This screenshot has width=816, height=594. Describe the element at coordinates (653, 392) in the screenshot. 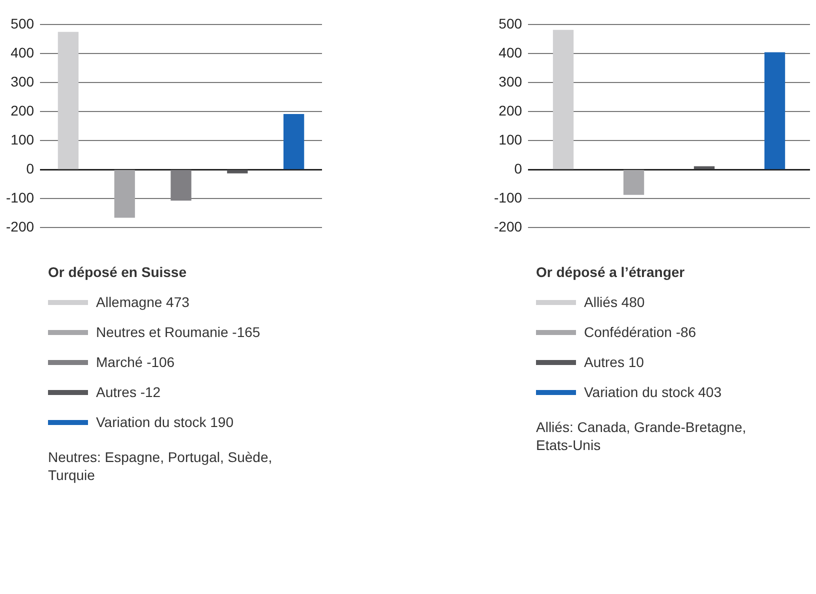

I see `legend-label: Variation du stock 403` at that location.